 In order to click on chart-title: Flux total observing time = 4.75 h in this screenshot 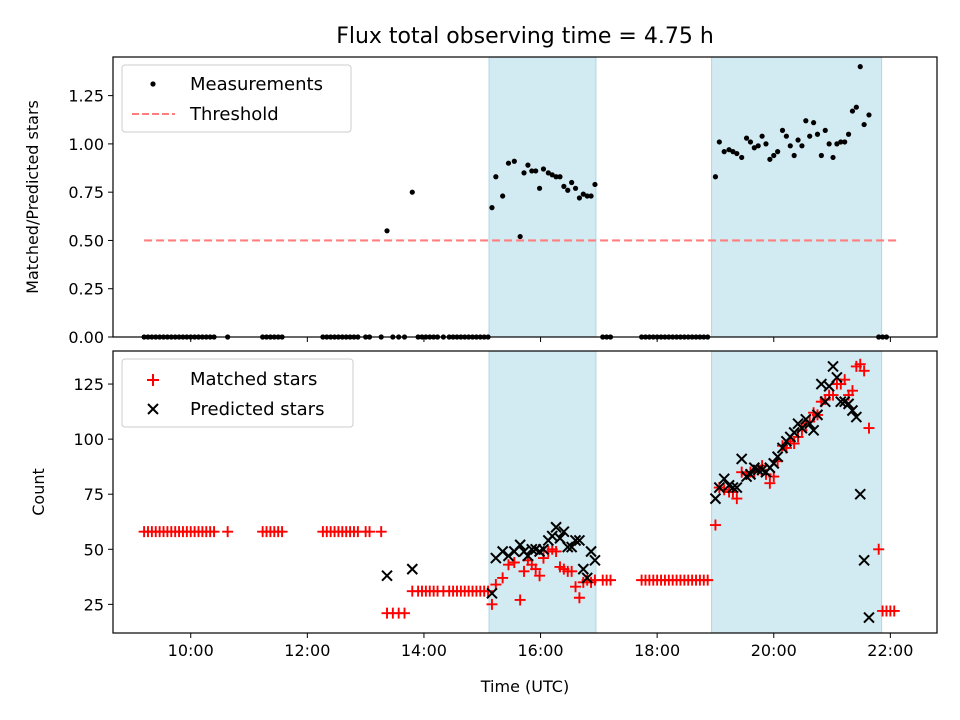, I will do `click(525, 36)`.